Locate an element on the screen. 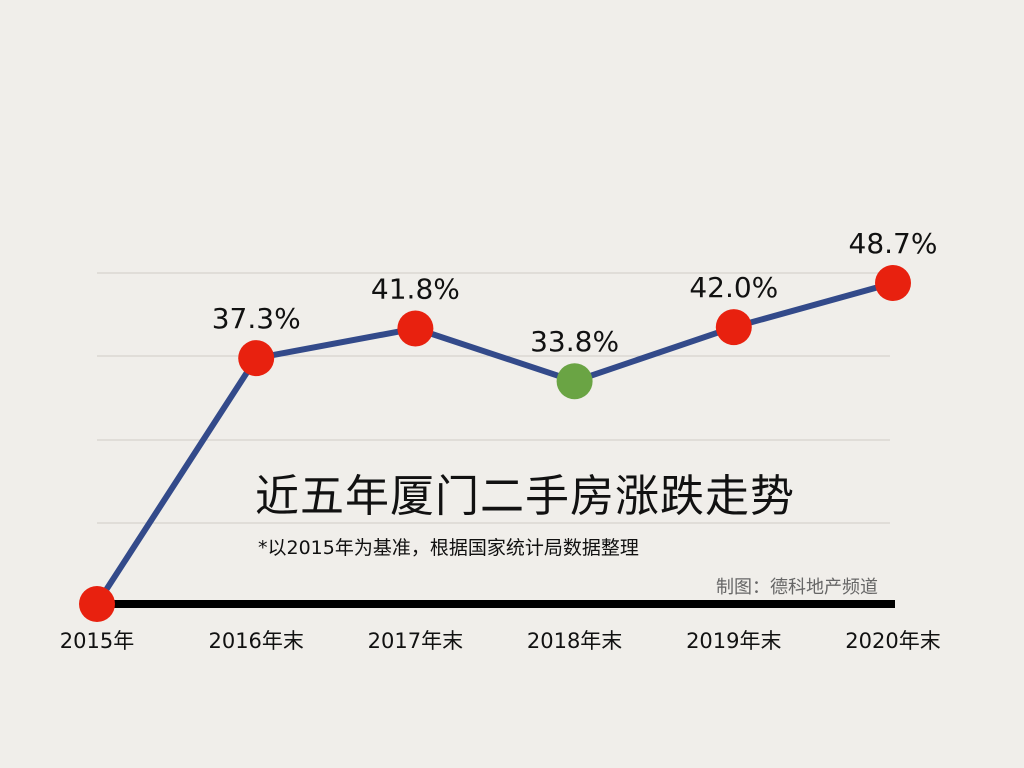 The height and width of the screenshot is (768, 1024). data-label-3: 33.8% is located at coordinates (574, 341).